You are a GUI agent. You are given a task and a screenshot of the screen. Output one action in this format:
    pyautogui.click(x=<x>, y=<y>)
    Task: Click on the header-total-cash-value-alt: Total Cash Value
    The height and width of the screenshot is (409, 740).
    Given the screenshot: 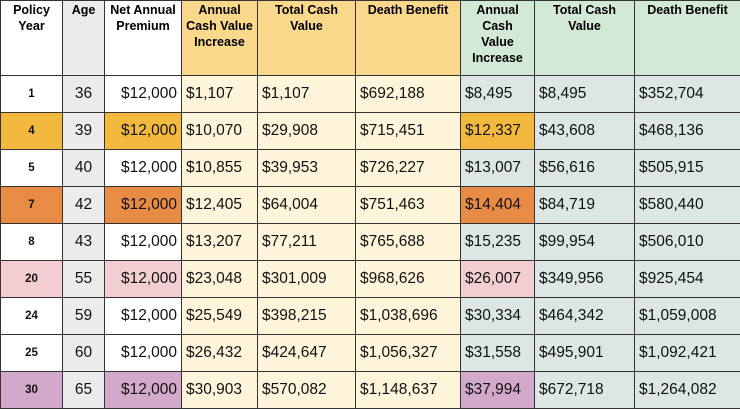 What is the action you would take?
    pyautogui.click(x=585, y=38)
    